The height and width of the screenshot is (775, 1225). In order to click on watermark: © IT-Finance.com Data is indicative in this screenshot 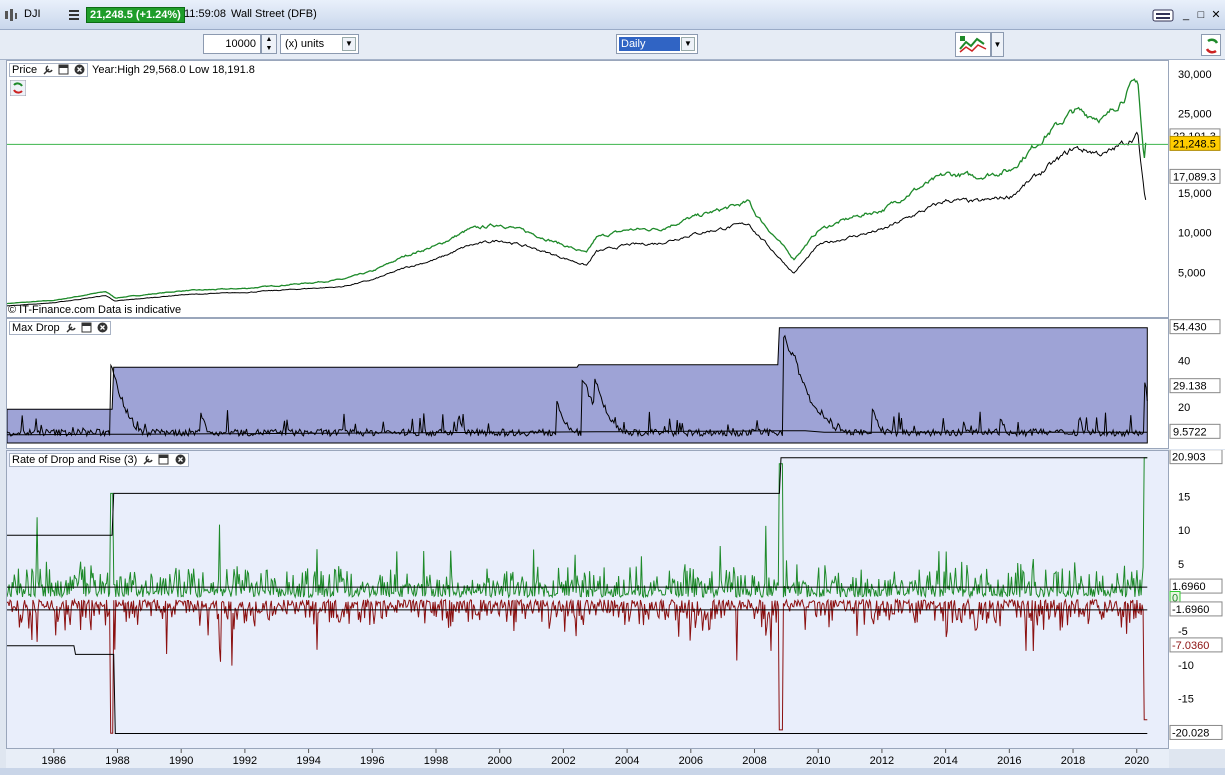, I will do `click(95, 310)`.